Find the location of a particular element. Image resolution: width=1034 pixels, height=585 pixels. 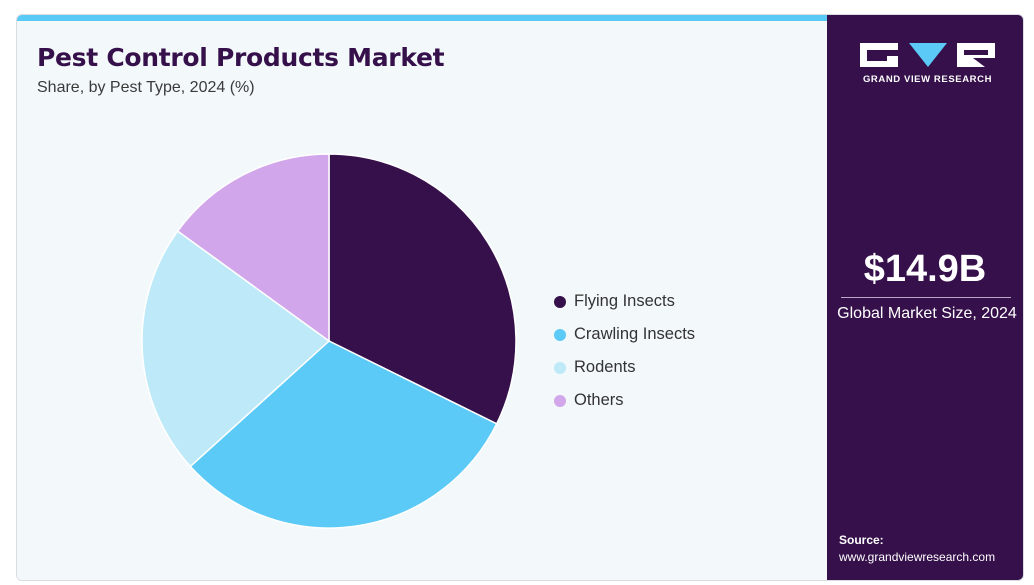

pie-slice-rodents is located at coordinates (236, 349).